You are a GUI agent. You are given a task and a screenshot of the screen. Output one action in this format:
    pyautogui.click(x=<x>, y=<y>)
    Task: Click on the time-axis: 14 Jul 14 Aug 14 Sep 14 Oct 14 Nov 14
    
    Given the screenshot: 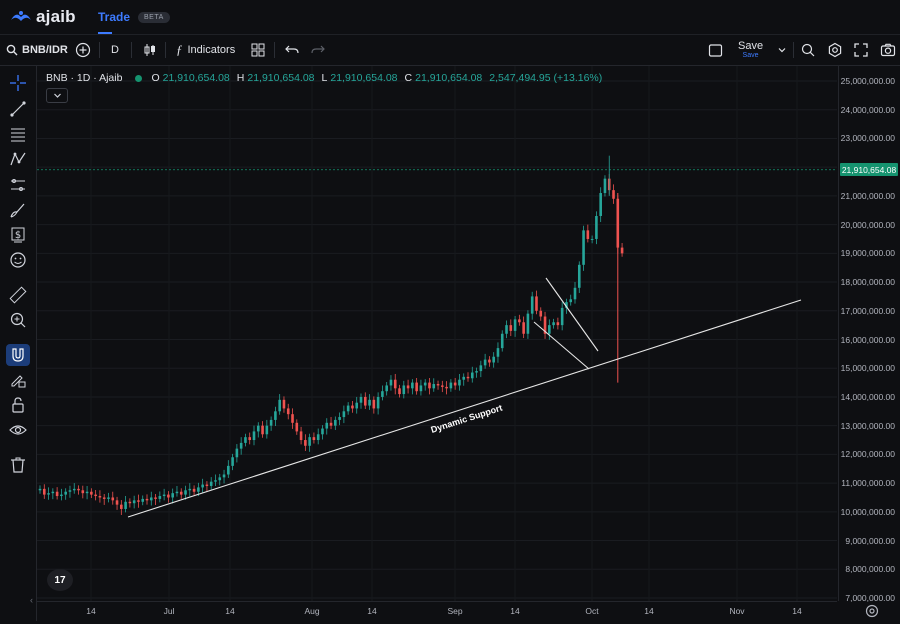 What is the action you would take?
    pyautogui.click(x=437, y=611)
    